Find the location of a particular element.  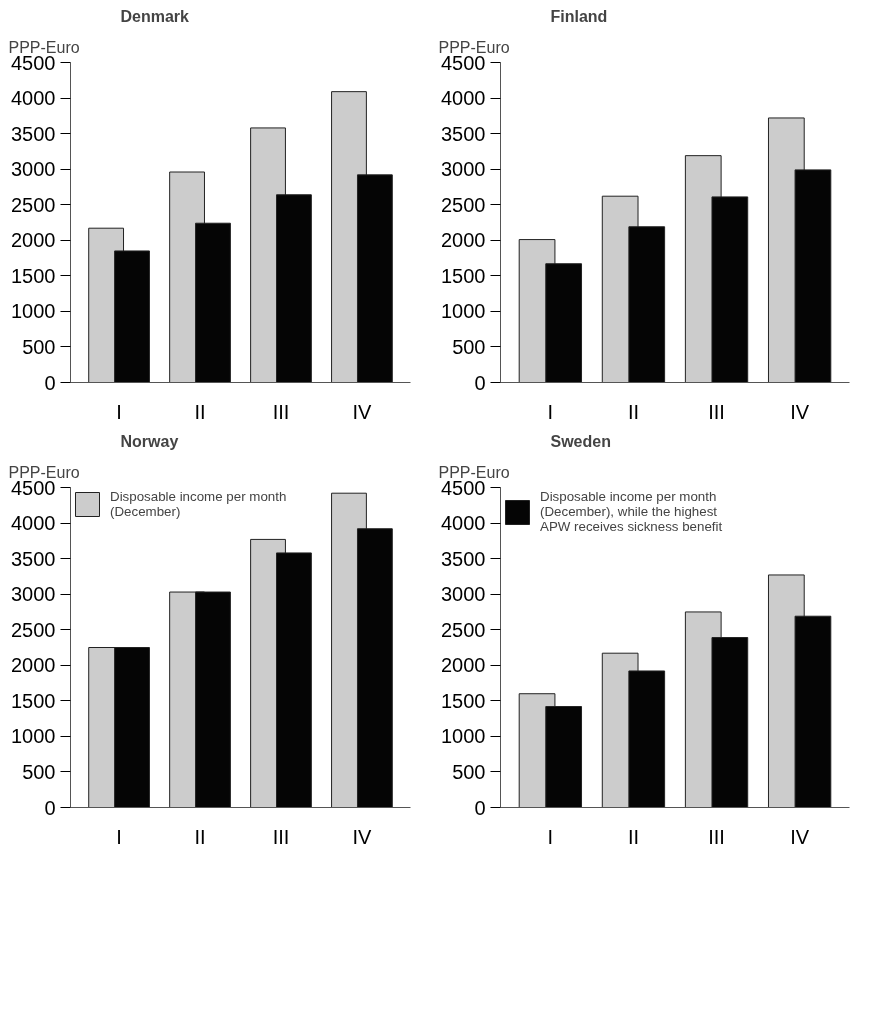

chart-title: Norway is located at coordinates (149, 441).